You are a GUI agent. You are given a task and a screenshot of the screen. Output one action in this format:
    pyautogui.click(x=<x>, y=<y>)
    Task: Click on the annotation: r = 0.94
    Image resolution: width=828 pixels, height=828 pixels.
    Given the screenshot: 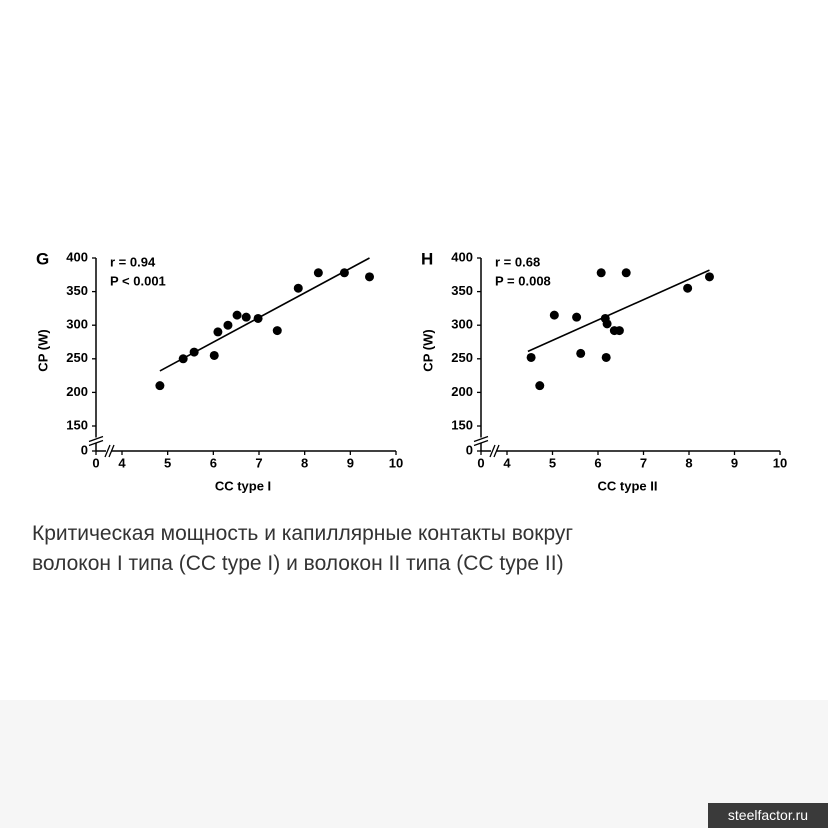 What is the action you would take?
    pyautogui.click(x=133, y=261)
    